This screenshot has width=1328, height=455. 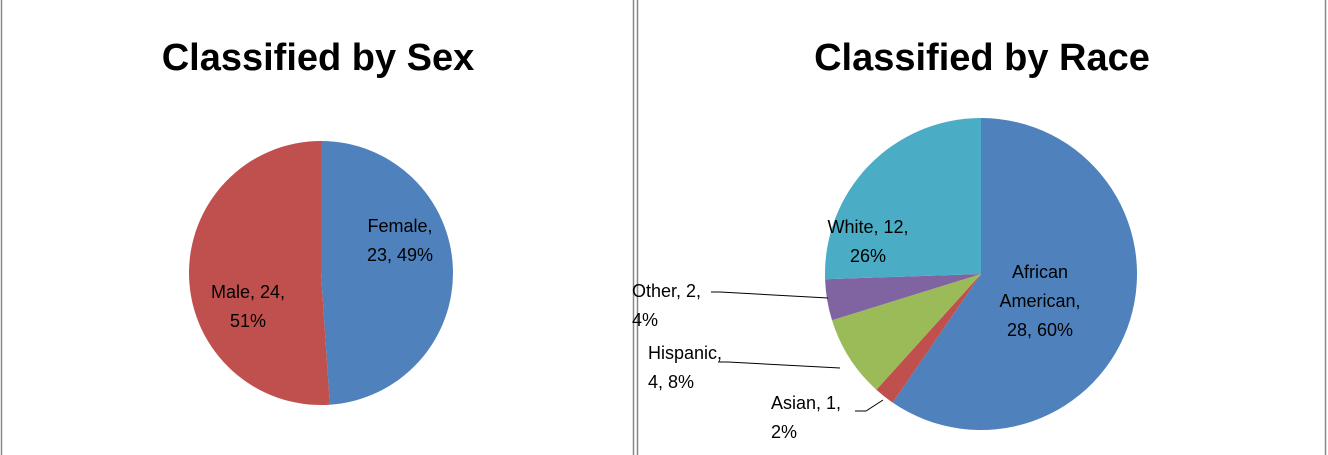 I want to click on data-label: African American, 28, 60%, so click(x=1039, y=301).